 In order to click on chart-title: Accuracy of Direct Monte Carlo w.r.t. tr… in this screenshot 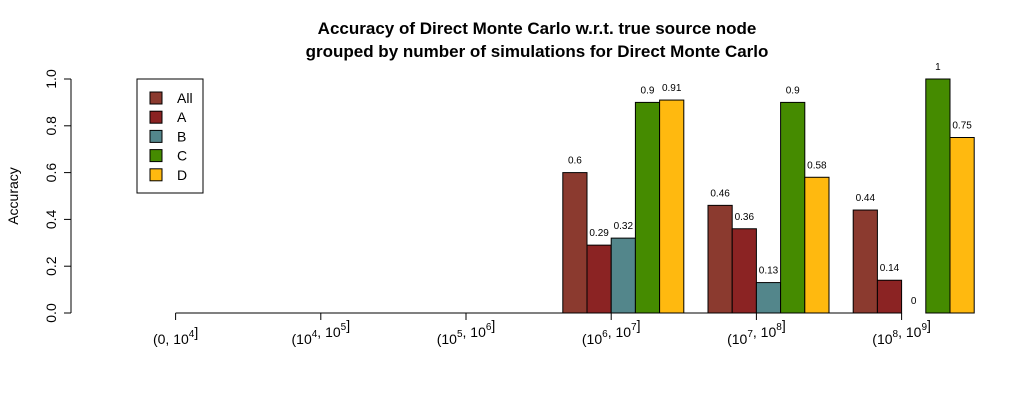, I will do `click(537, 40)`.